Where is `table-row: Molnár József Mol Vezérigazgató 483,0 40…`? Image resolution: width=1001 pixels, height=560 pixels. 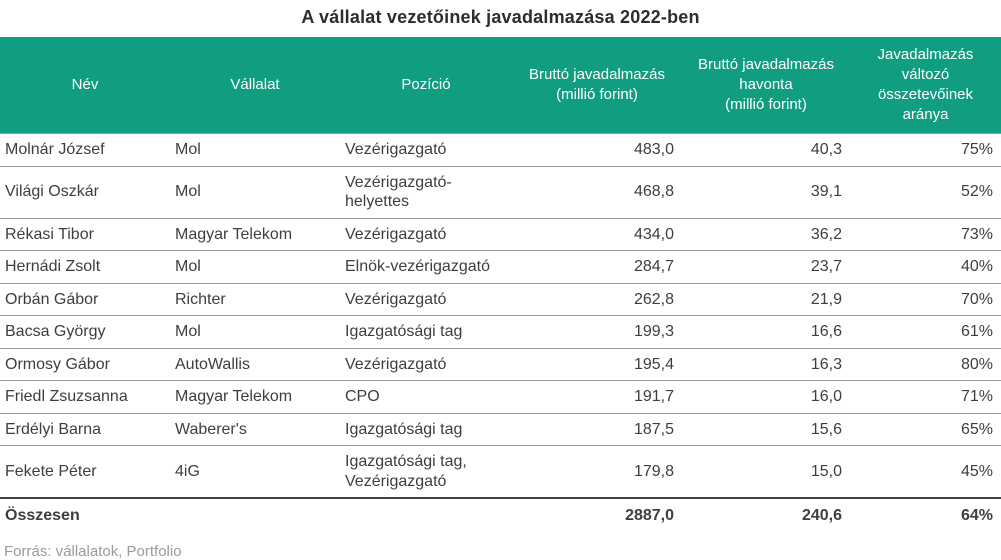
table-row: Molnár József Mol Vezérigazgató 483,0 40… is located at coordinates (500, 150).